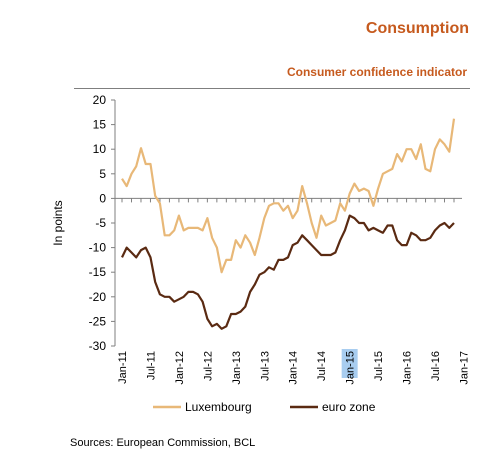 The image size is (500, 464). I want to click on source-note: Sources: European Commission, BCL, so click(163, 443).